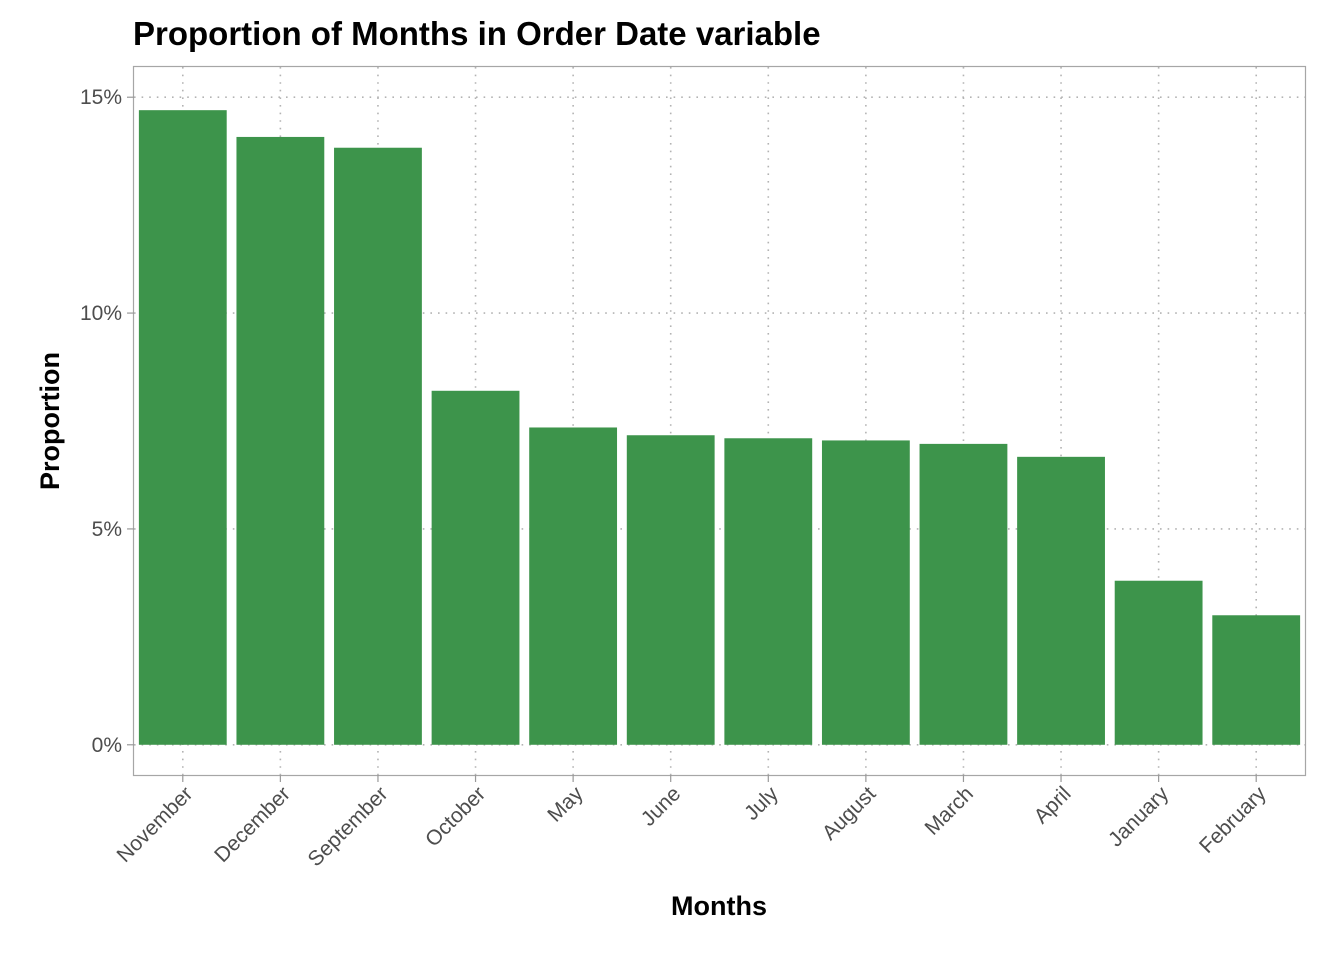 Image resolution: width=1344 pixels, height=960 pixels. I want to click on y-axis-title: Proportion, so click(50, 421).